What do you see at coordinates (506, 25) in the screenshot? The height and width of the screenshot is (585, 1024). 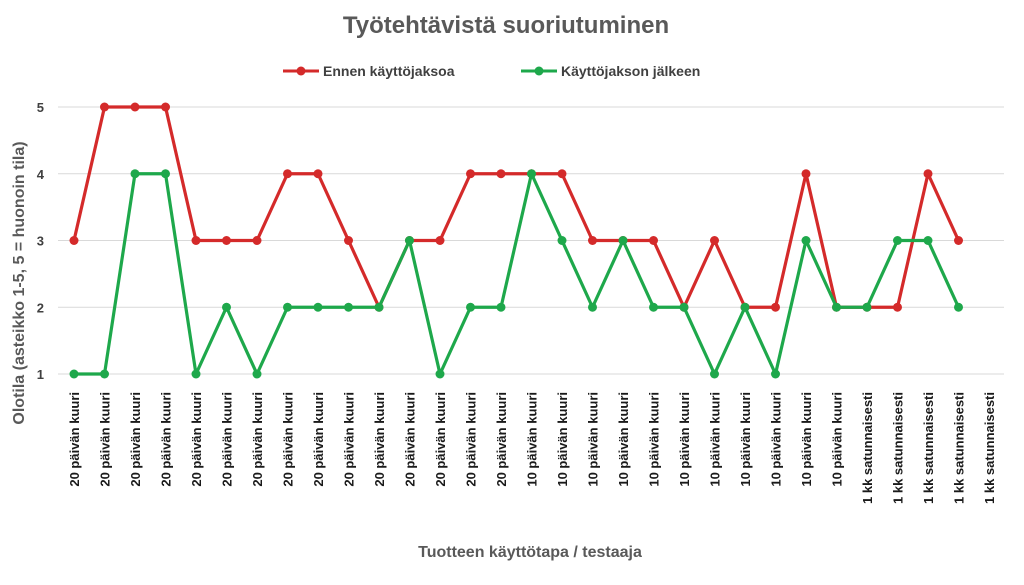 I see `chart-title: Työtehtävistä suoriutuminen` at bounding box center [506, 25].